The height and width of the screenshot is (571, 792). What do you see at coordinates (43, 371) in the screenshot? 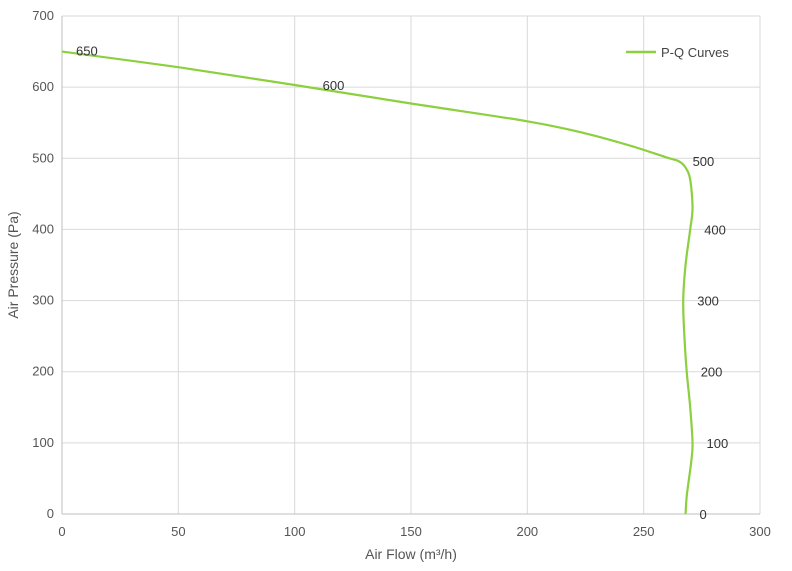
I see `y-tick-label: 200` at bounding box center [43, 371].